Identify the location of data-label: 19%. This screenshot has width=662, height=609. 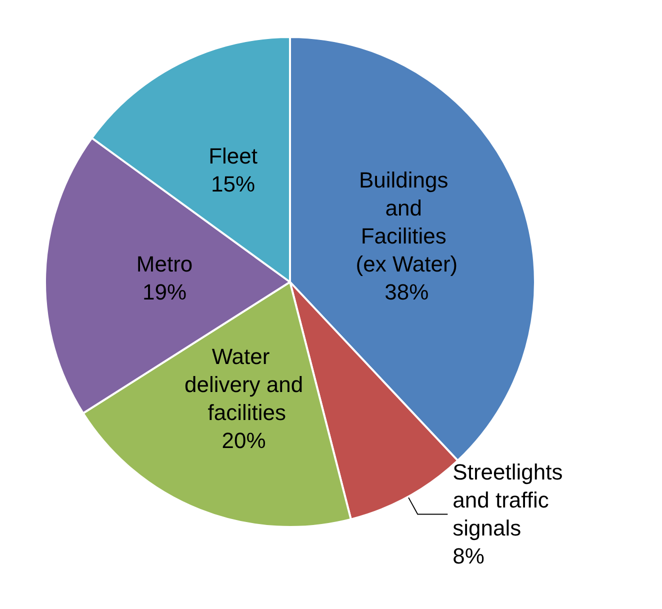
(164, 292).